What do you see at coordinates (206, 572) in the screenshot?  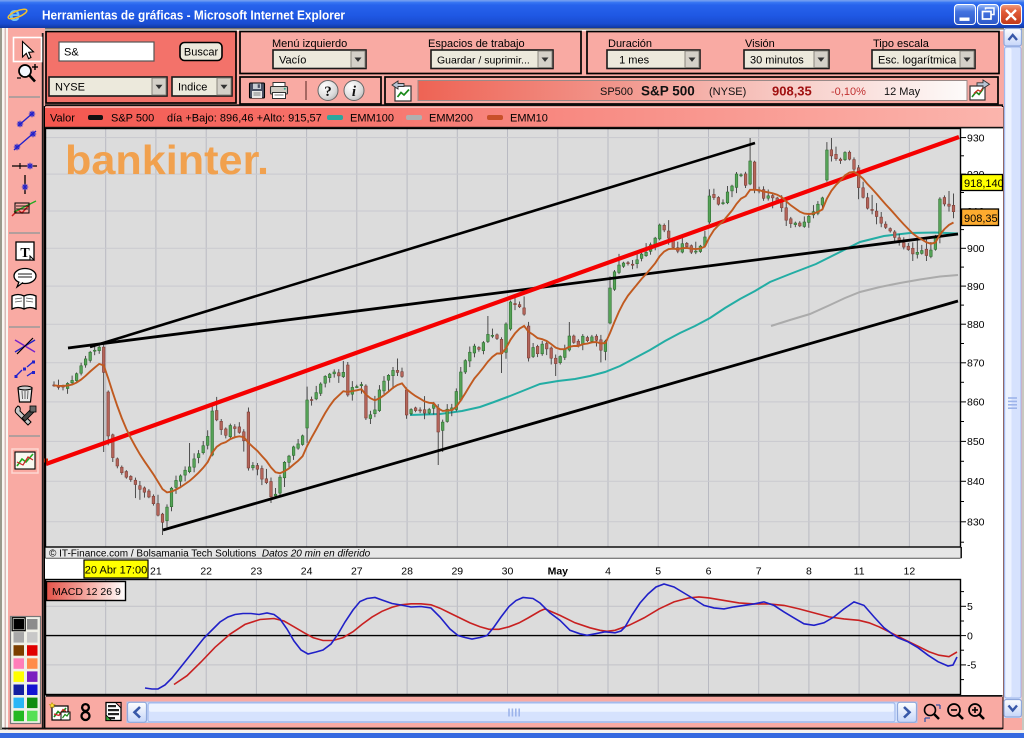 I see `svg-text: 22` at bounding box center [206, 572].